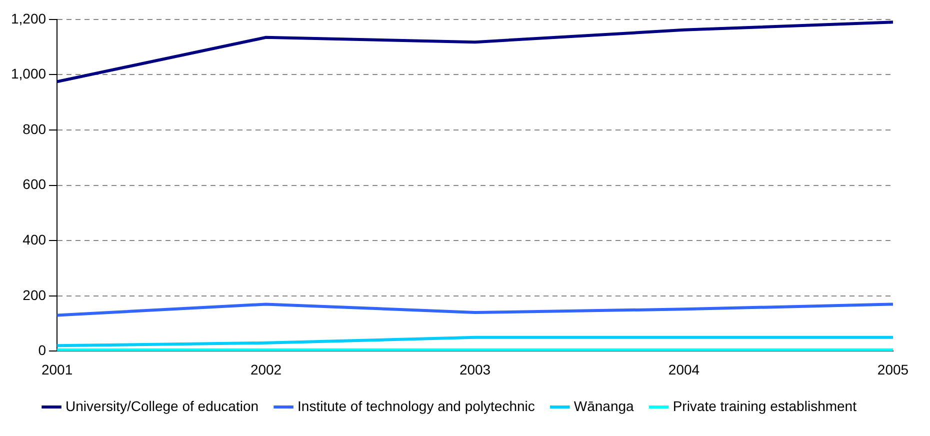 Image resolution: width=930 pixels, height=436 pixels. I want to click on y-tick-label: 400, so click(34, 239).